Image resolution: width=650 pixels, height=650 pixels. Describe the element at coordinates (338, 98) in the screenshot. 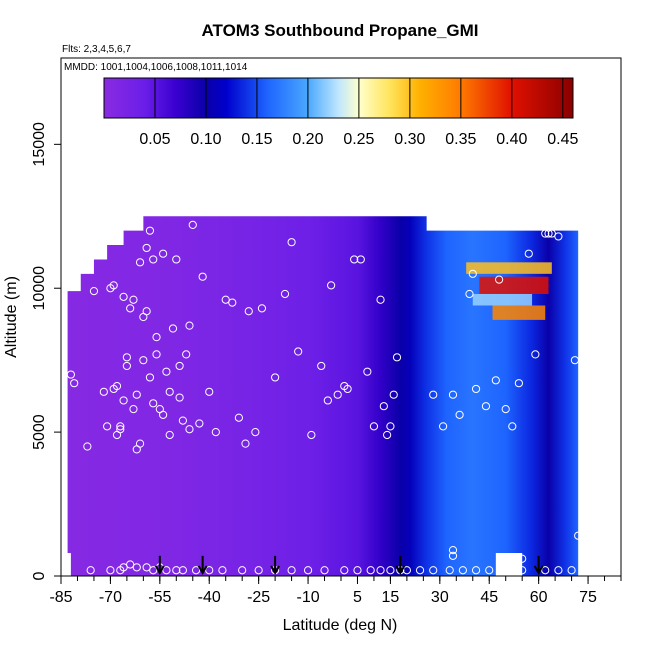

I see `colorbar-gradient` at that location.